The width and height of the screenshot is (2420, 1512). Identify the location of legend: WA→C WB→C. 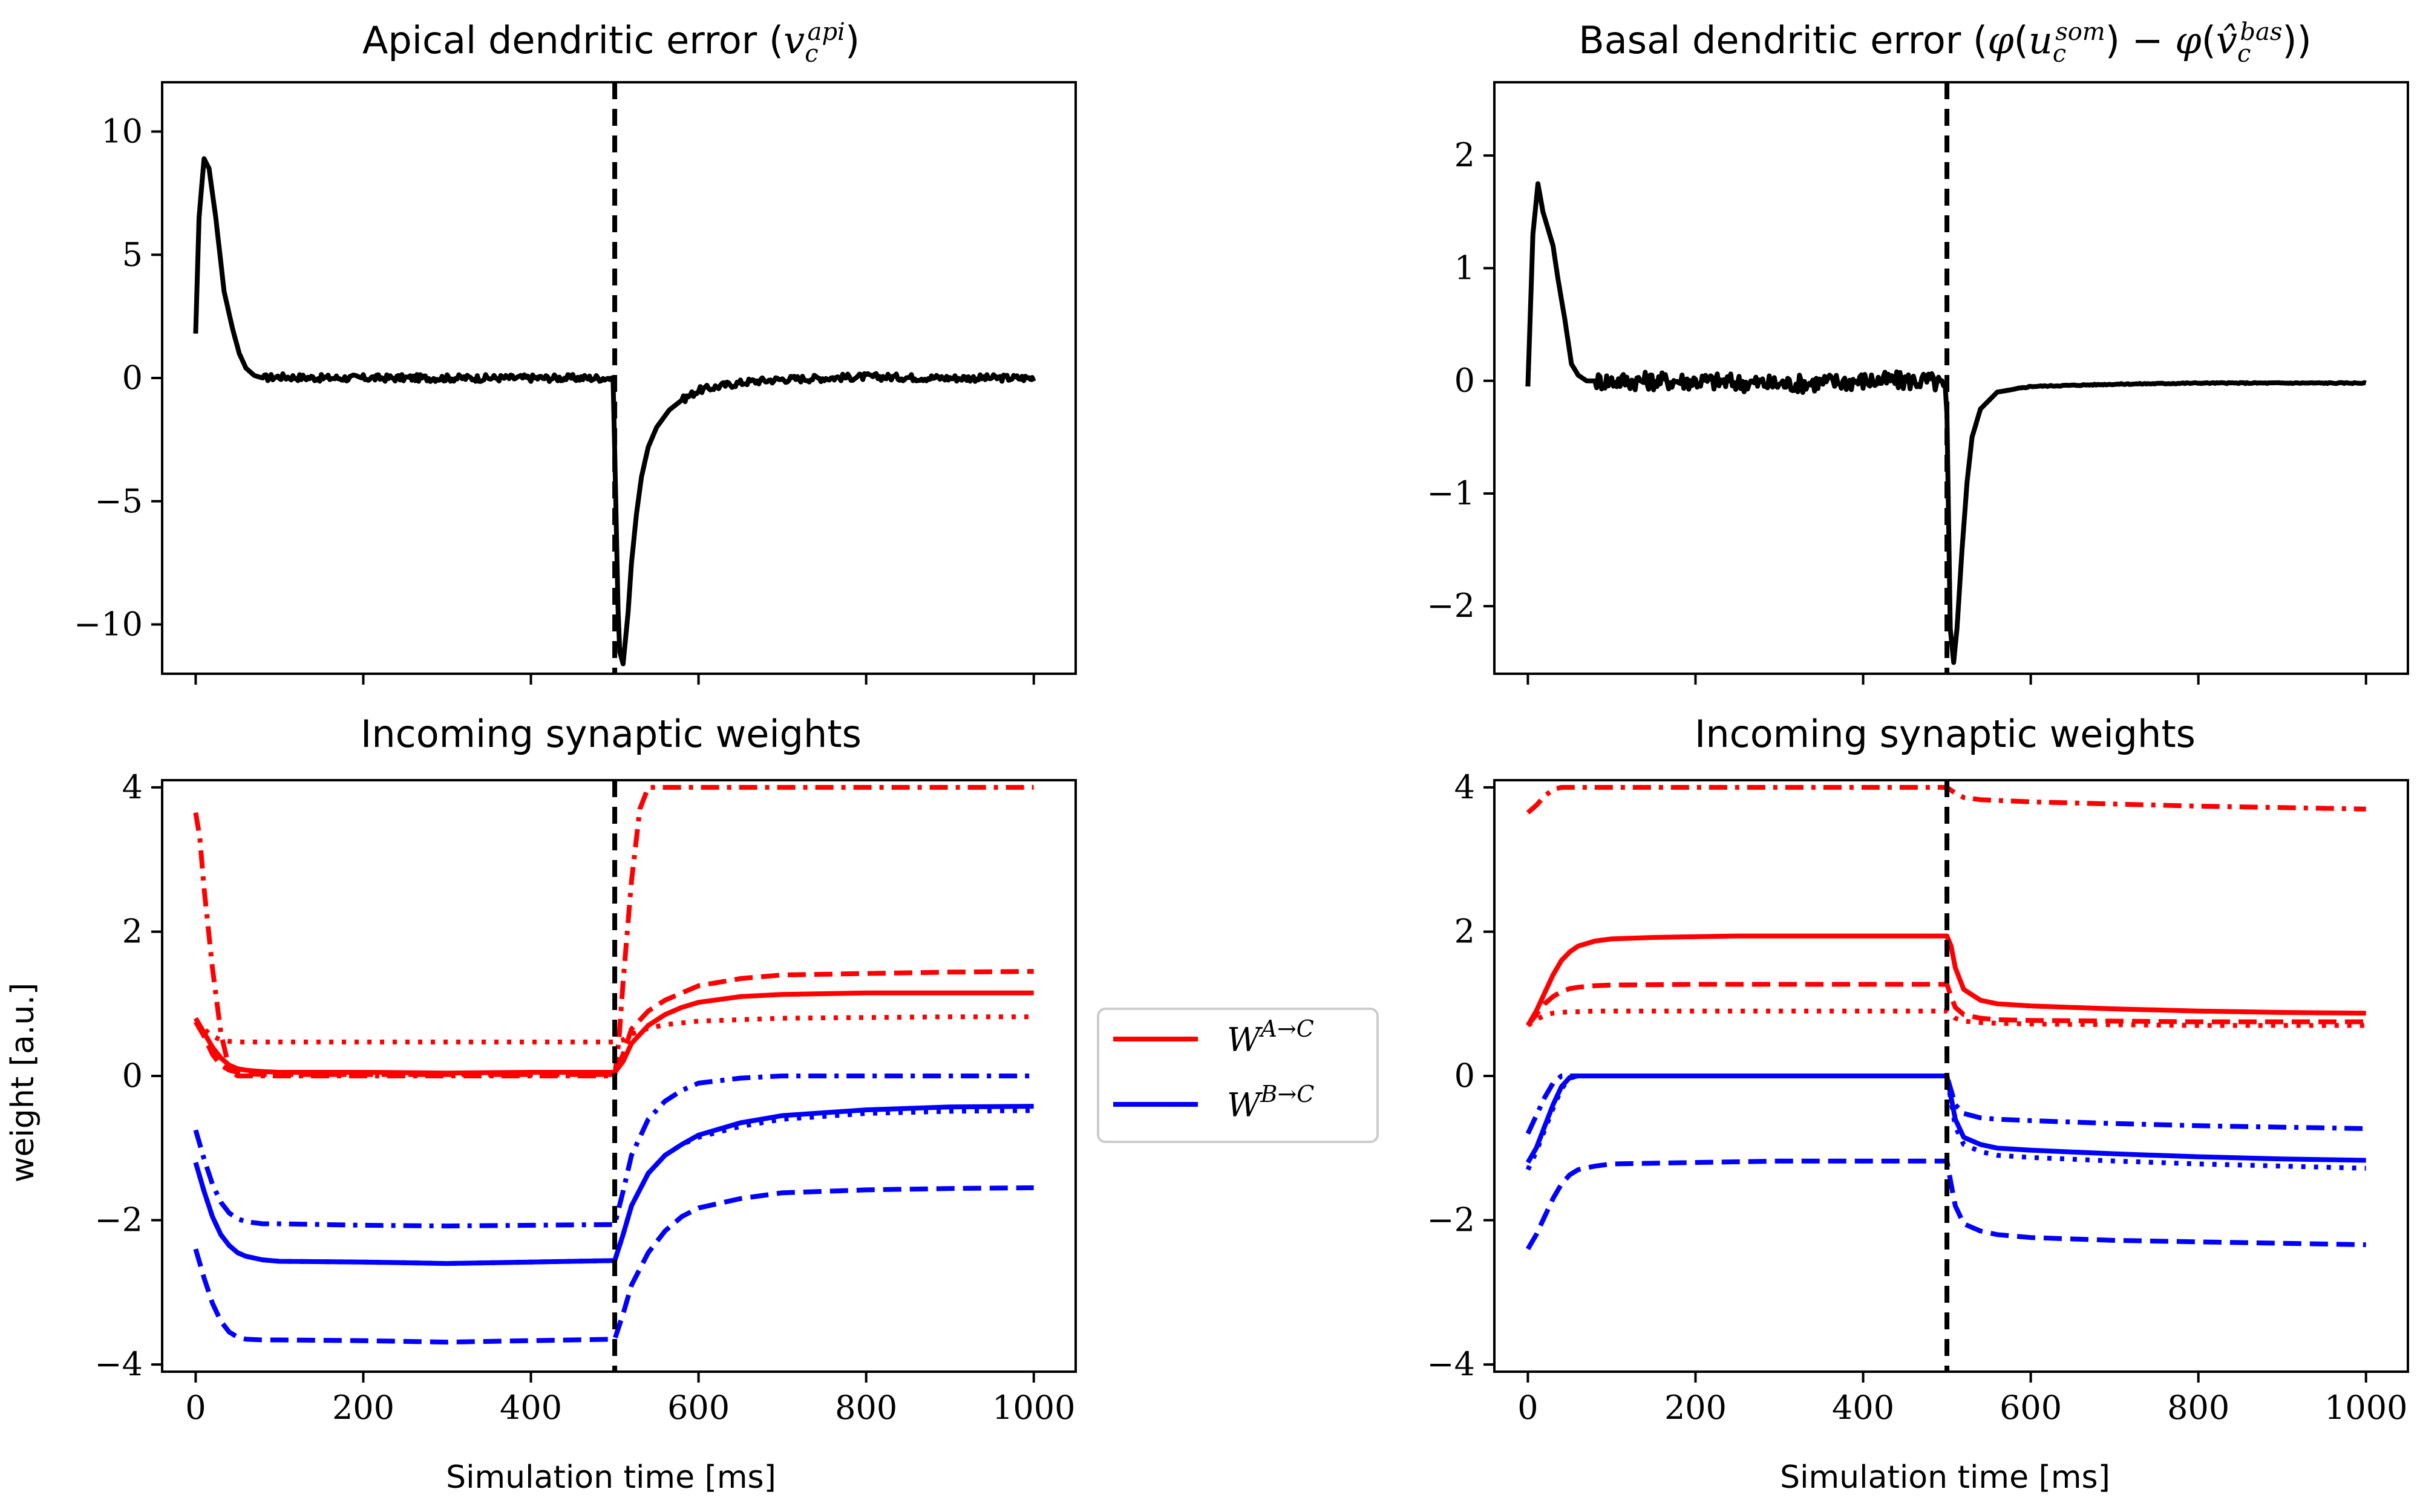
(1238, 1075).